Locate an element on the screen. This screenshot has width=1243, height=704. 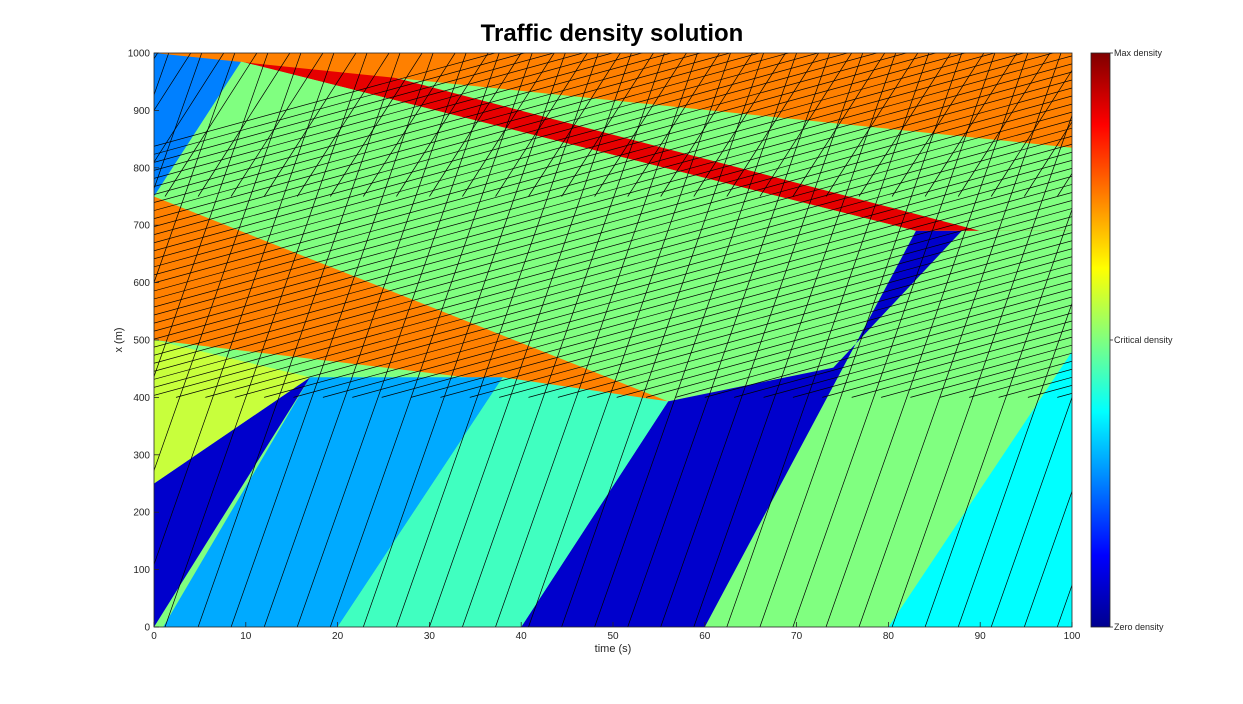
x-tick-label-9: 90 is located at coordinates (981, 636).